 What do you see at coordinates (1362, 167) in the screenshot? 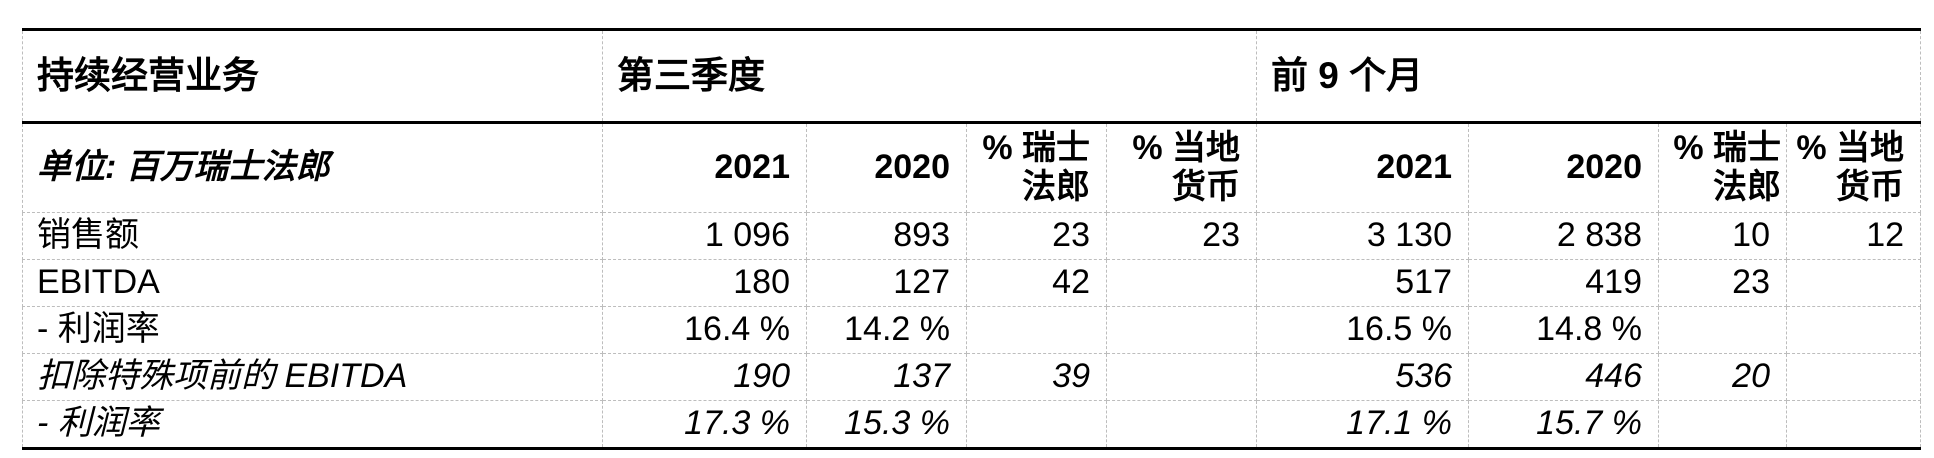
I see `col-header-9m-2021: 2021` at bounding box center [1362, 167].